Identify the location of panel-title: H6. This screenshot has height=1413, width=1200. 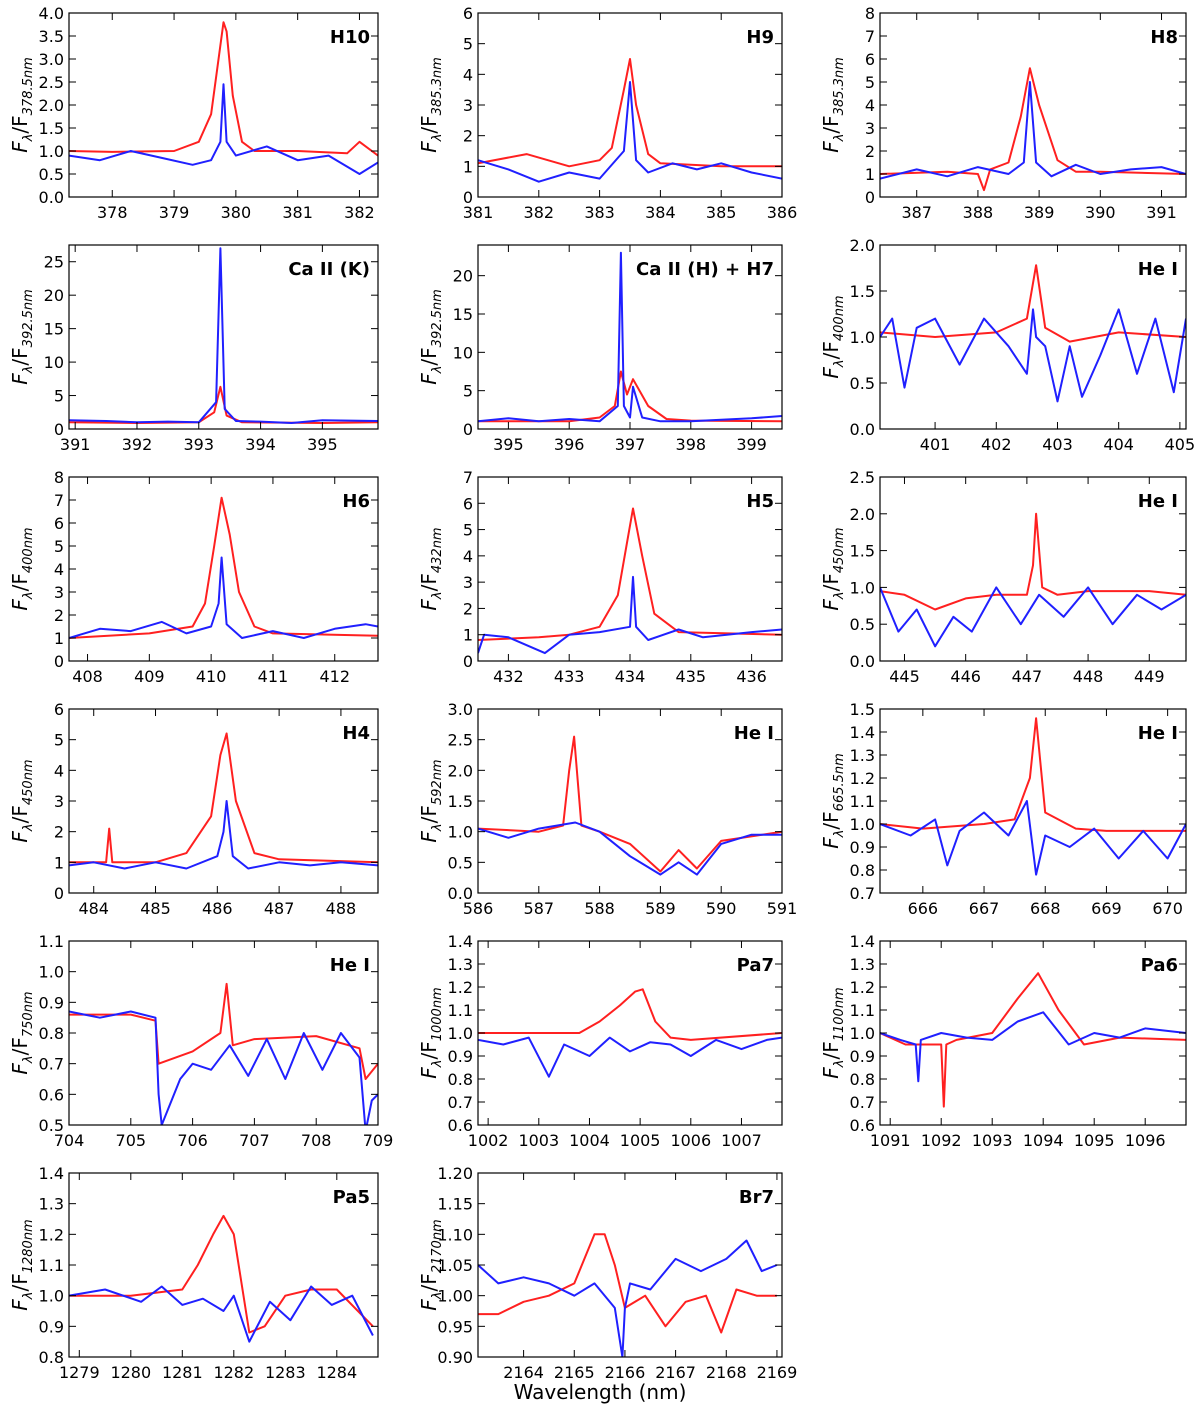
(356, 501).